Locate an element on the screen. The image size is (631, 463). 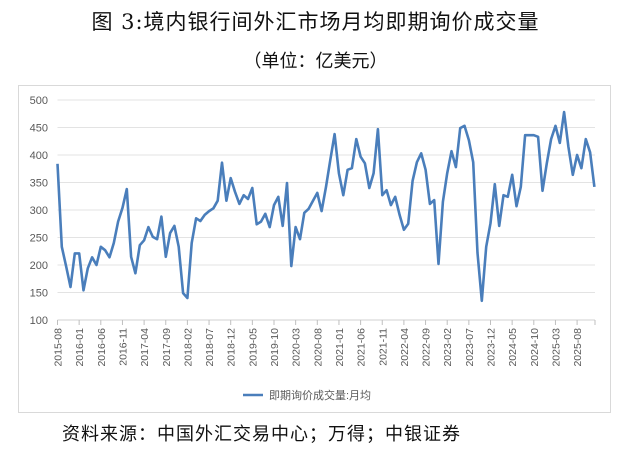
x-tick-label: 2016-11 is located at coordinates (123, 347).